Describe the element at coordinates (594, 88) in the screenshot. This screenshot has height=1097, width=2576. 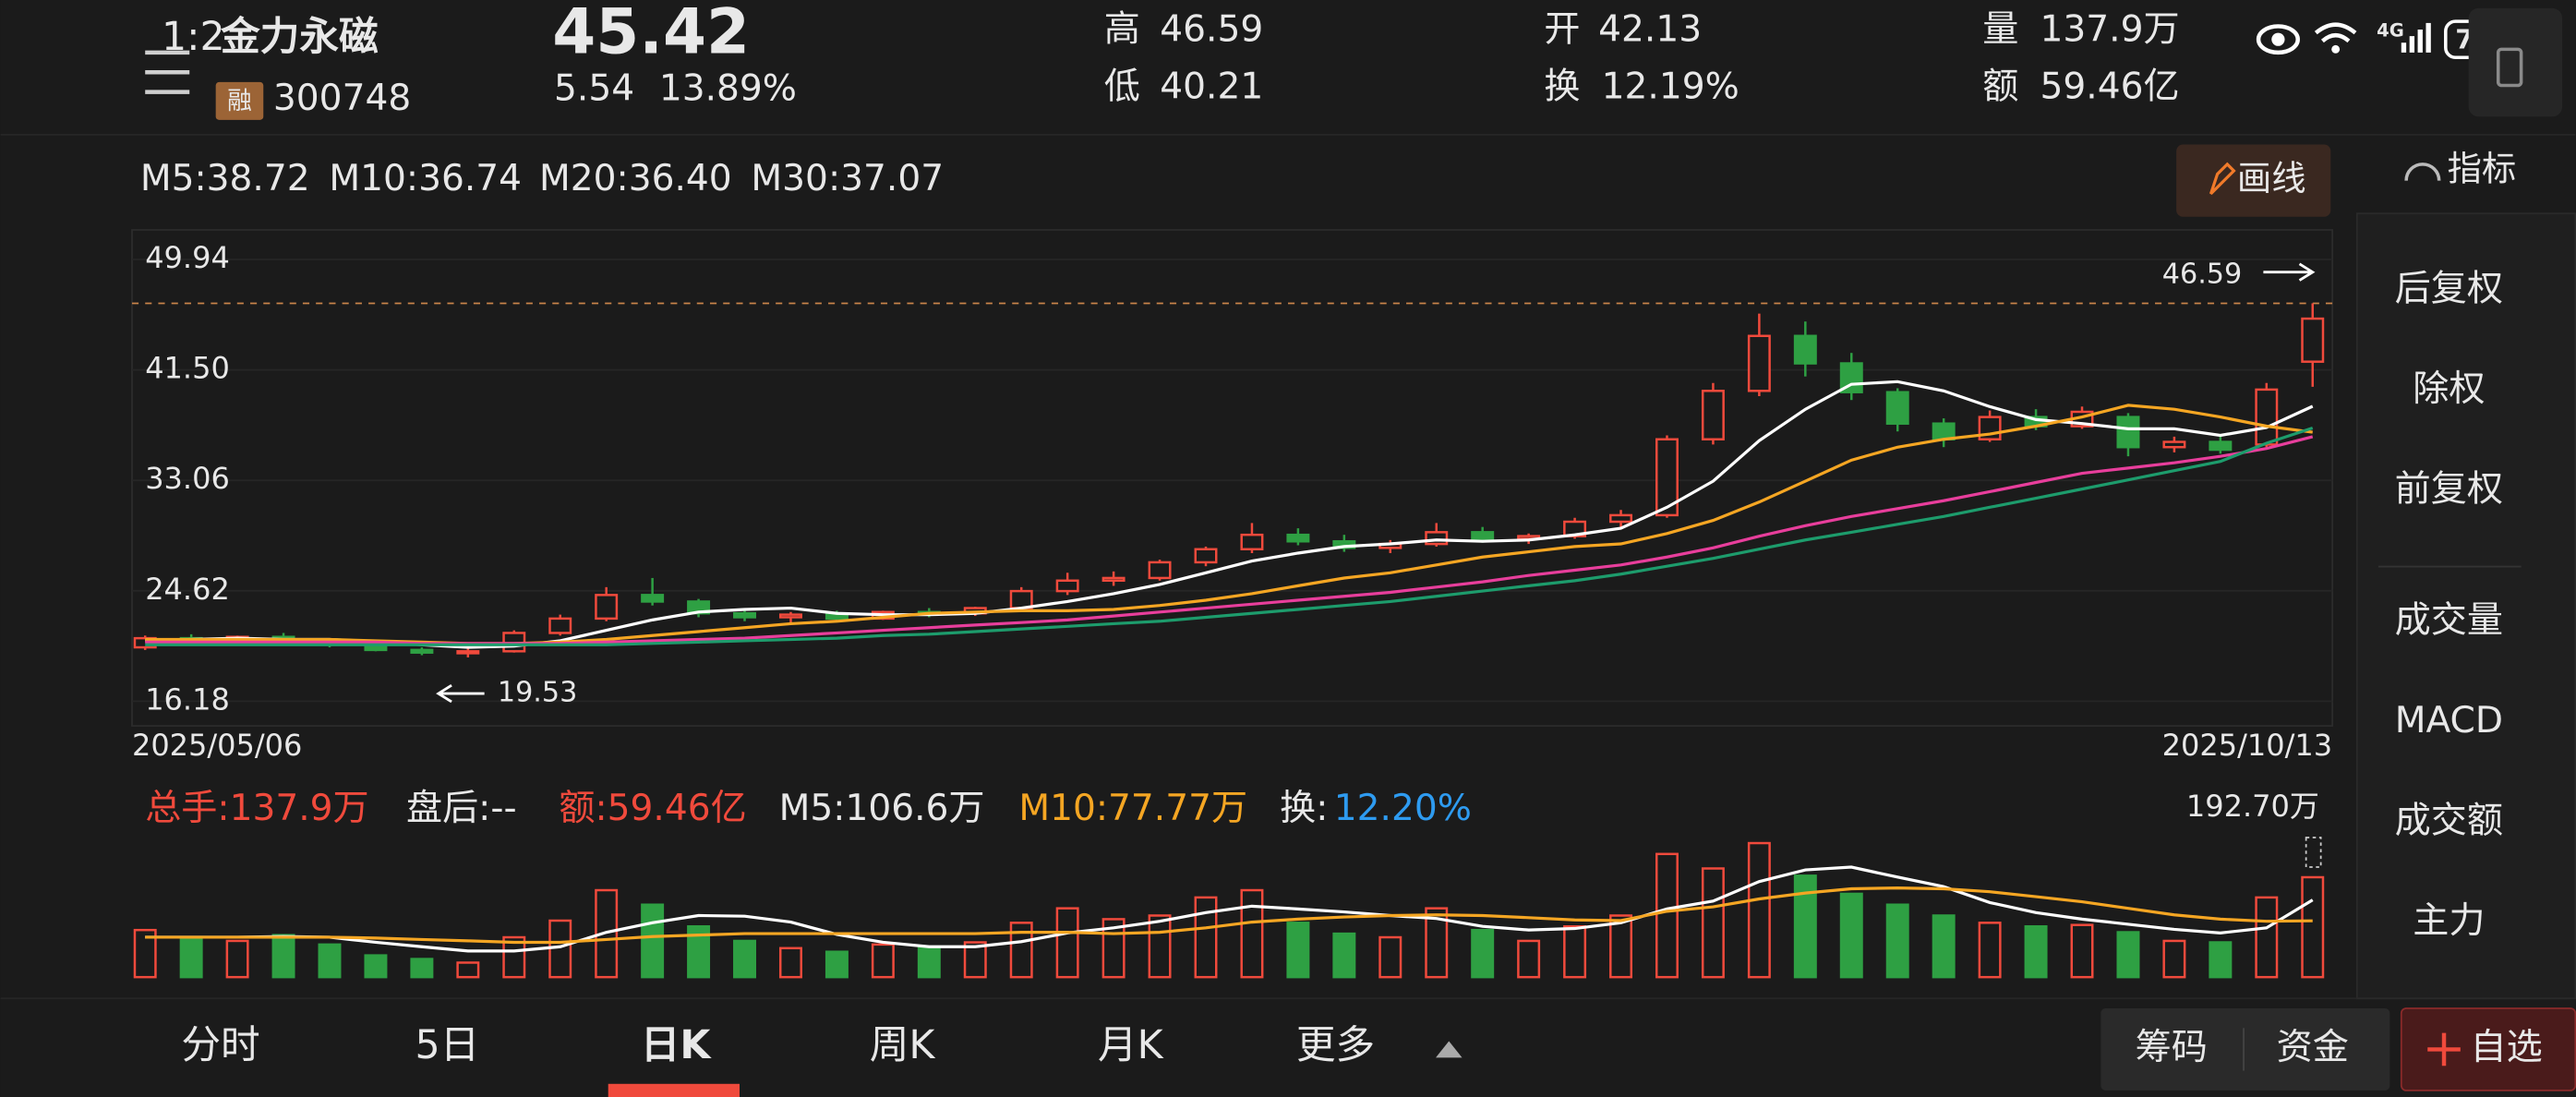
I see `change: 5.54` at that location.